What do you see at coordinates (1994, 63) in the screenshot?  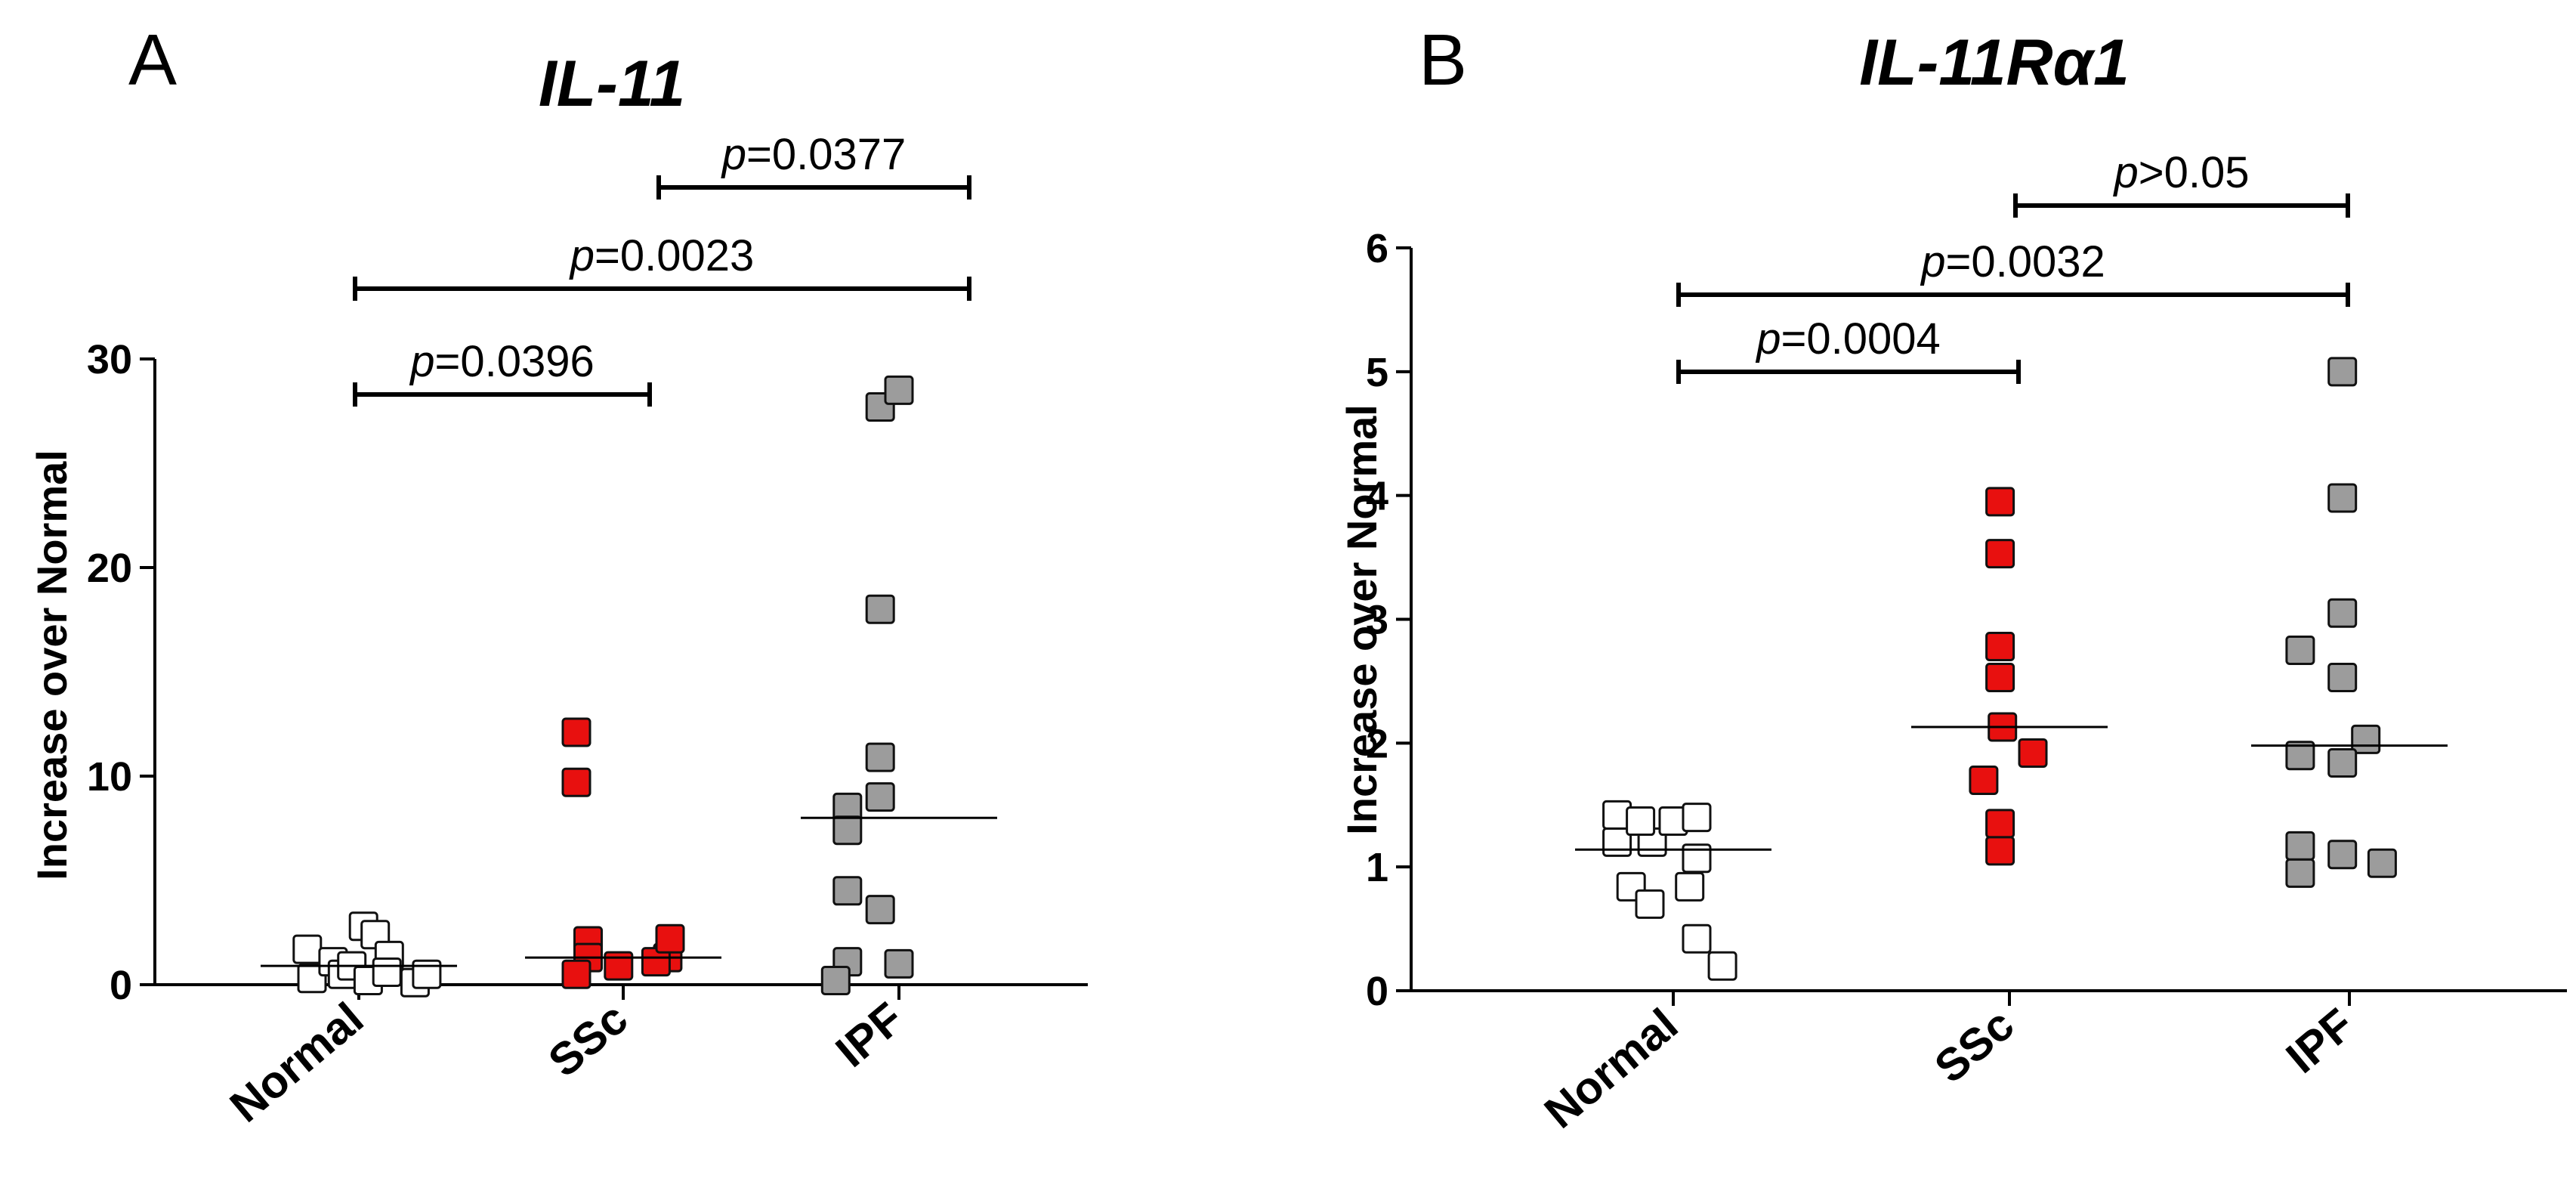 I see `panel-b-title: IL-11Rα1` at bounding box center [1994, 63].